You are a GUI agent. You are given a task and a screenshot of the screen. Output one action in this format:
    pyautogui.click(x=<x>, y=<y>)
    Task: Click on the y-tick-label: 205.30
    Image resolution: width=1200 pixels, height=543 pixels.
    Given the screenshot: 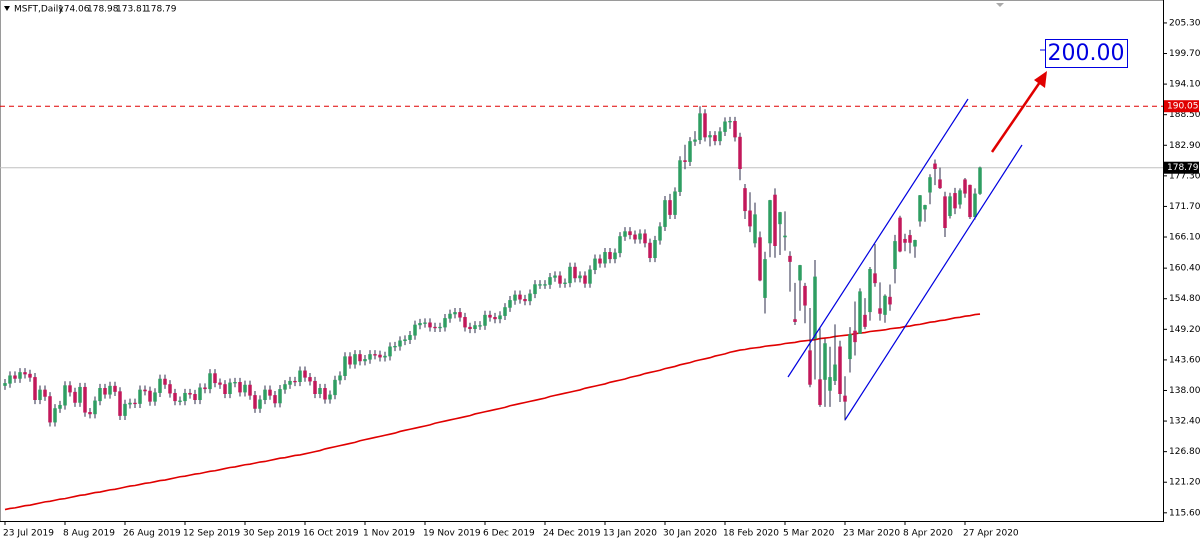 What is the action you would take?
    pyautogui.click(x=1184, y=23)
    